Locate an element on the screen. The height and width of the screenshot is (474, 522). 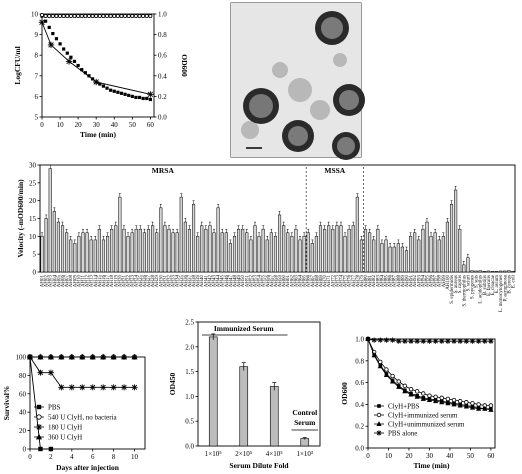
category-label: AH98 is located at coordinates (440, 281).